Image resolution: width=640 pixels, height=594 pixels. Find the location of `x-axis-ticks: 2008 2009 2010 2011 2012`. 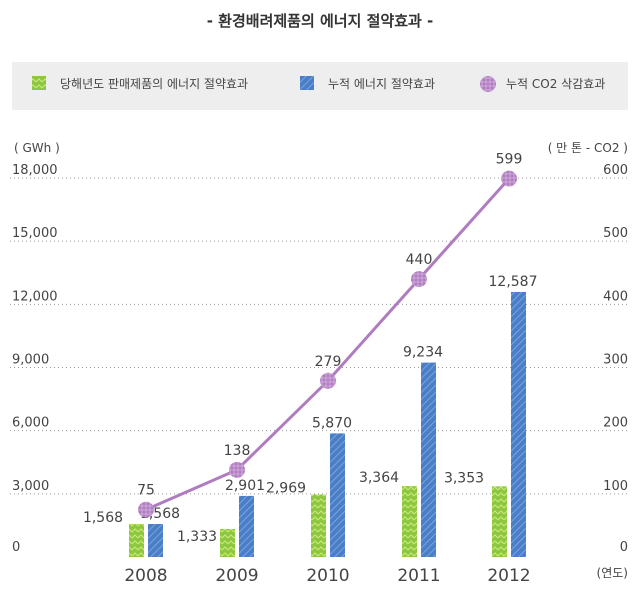

x-axis-ticks: 2008 2009 2010 2011 2012 is located at coordinates (327, 576).